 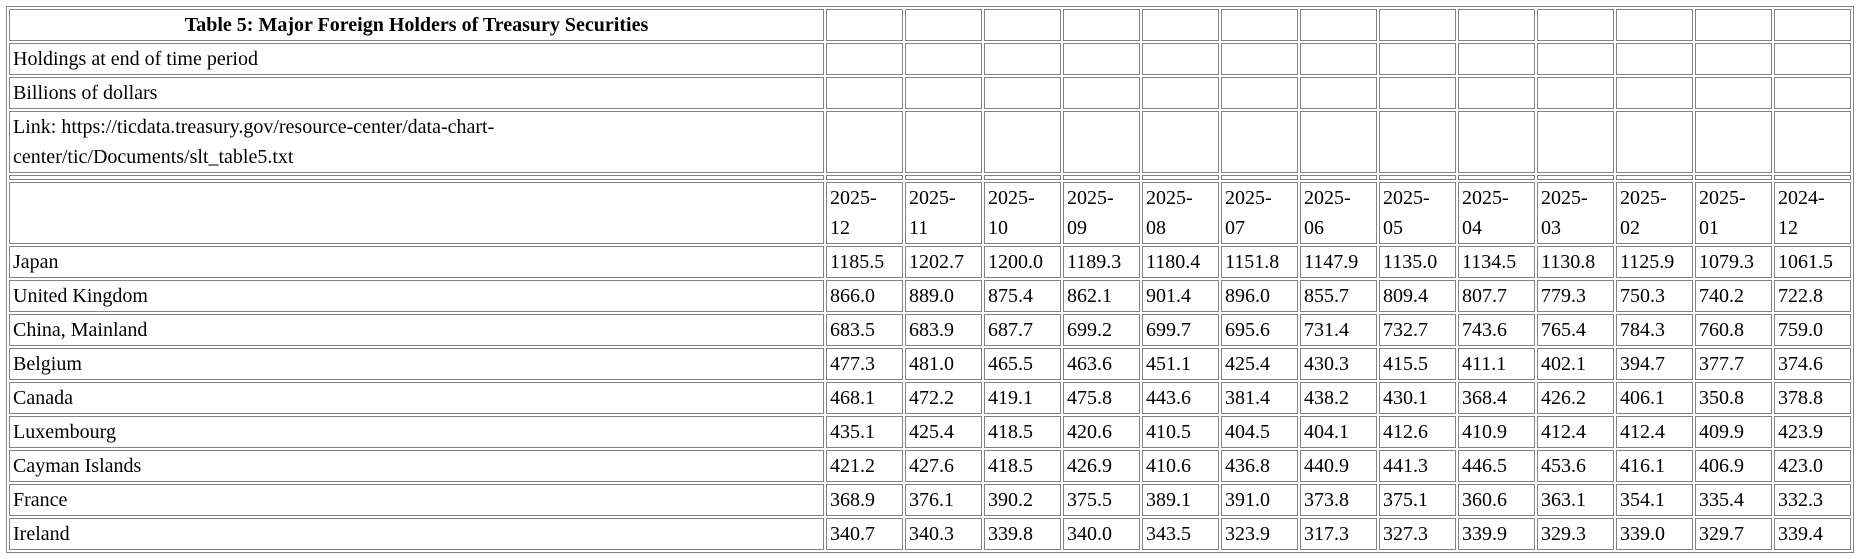 What do you see at coordinates (1101, 262) in the screenshot?
I see `value-cell: 1189.3` at bounding box center [1101, 262].